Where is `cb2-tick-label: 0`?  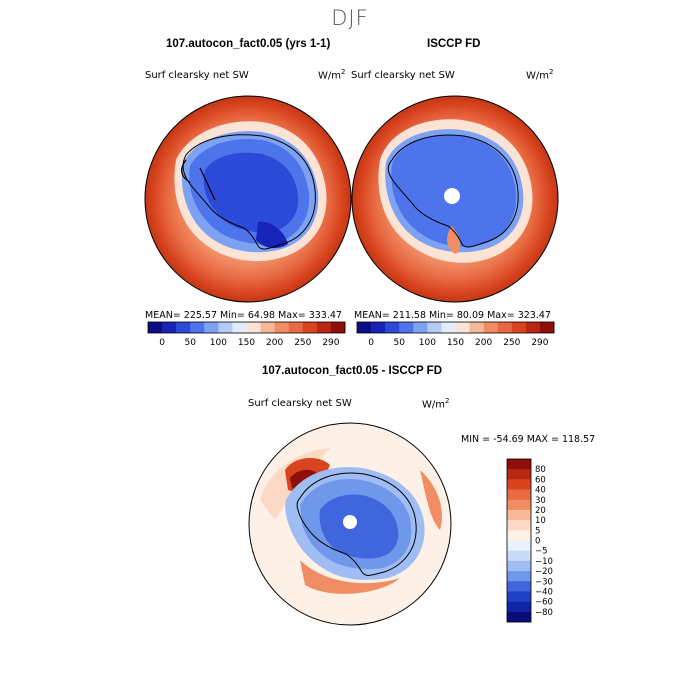
cb2-tick-label: 0 is located at coordinates (371, 343).